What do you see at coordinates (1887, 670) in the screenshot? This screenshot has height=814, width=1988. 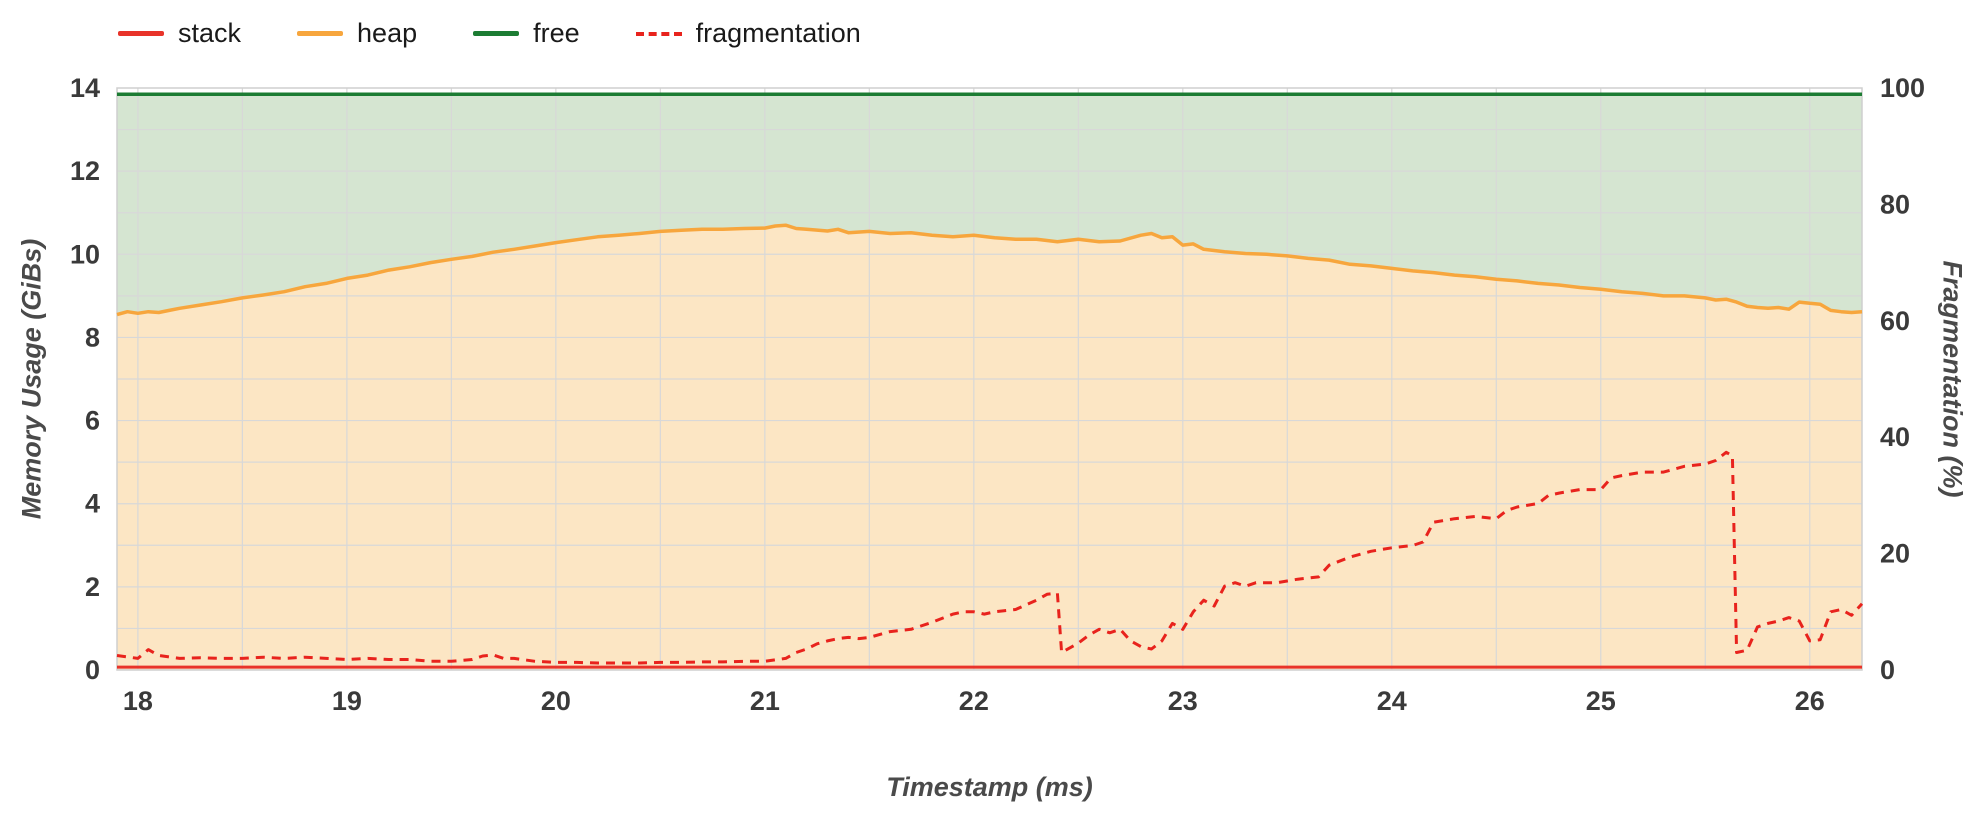 I see `y-right-tick-label: 0` at bounding box center [1887, 670].